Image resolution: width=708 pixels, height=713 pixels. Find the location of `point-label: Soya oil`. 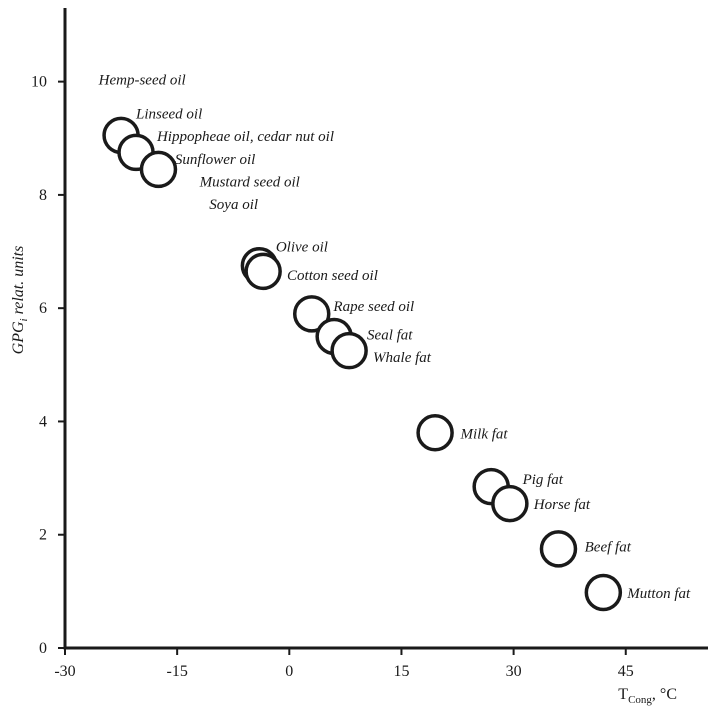

point-label: Soya oil is located at coordinates (233, 205).